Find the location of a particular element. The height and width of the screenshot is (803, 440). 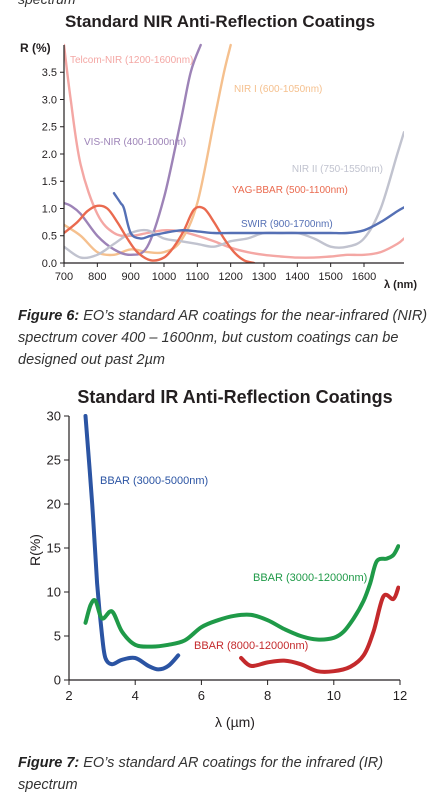

y-tick-label: 20 is located at coordinates (54, 504).